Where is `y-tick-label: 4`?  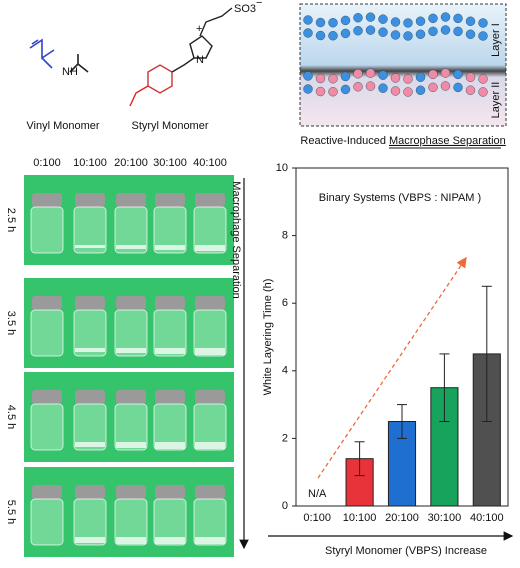 y-tick-label: 4 is located at coordinates (285, 371).